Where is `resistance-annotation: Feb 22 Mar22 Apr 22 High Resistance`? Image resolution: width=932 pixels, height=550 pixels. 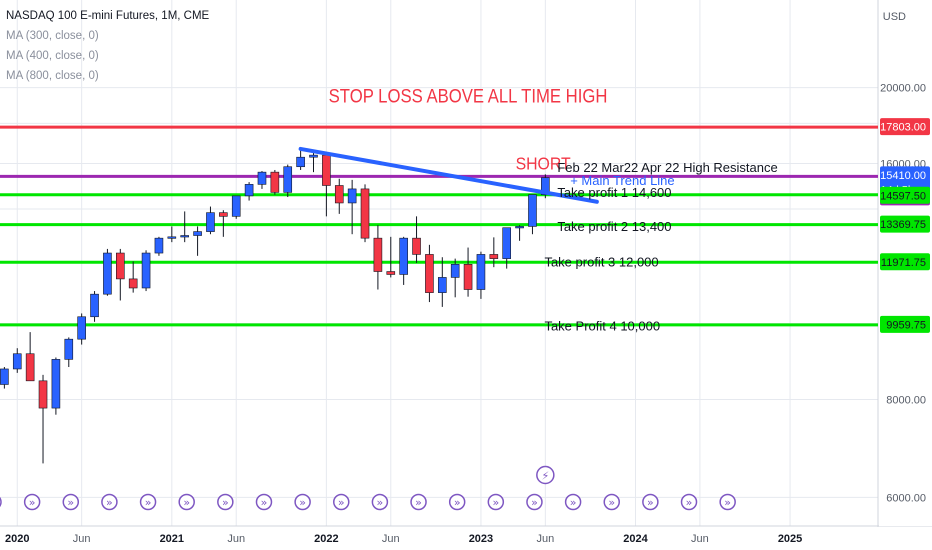
resistance-annotation: Feb 22 Mar22 Apr 22 High Resistance is located at coordinates (667, 167).